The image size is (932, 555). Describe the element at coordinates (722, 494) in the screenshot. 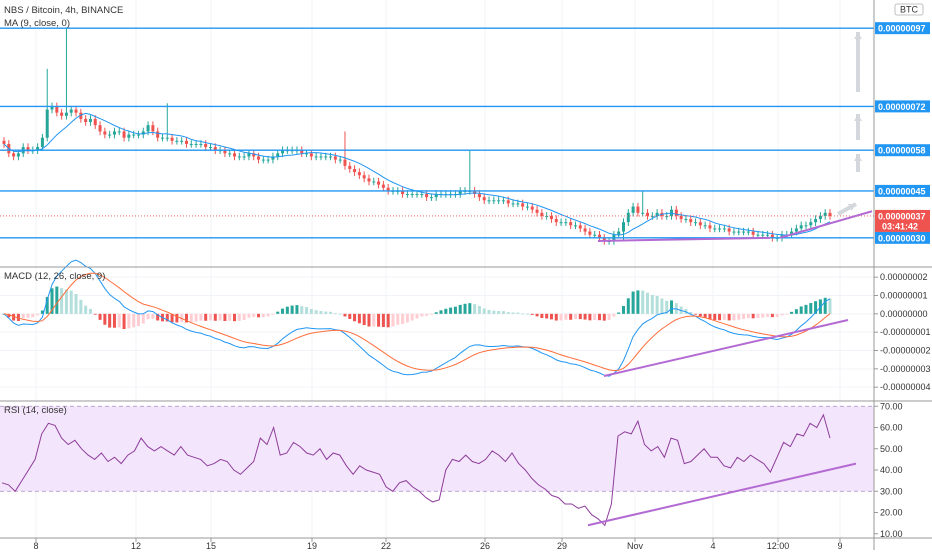

I see `rsi-trend-line` at that location.